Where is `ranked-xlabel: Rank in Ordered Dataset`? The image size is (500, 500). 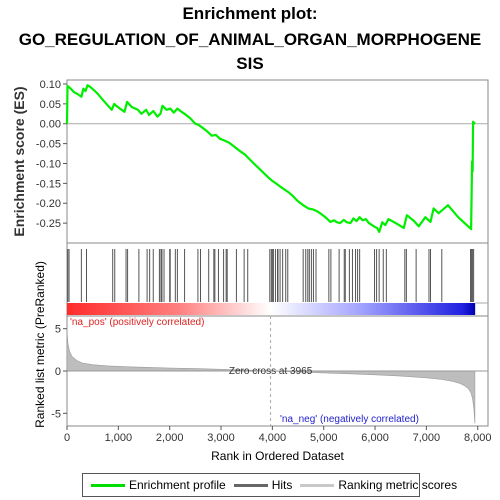 ranked-xlabel: Rank in Ordered Dataset is located at coordinates (277, 456).